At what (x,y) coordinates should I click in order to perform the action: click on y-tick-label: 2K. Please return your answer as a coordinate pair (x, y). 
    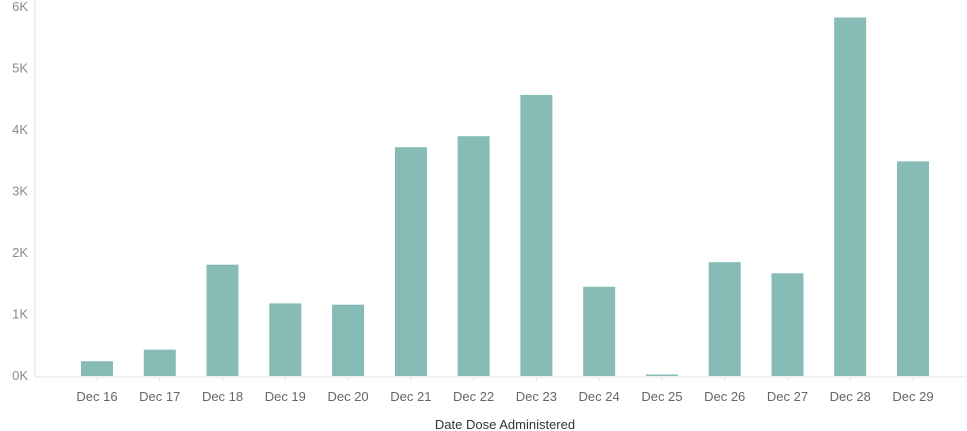
    Looking at the image, I should click on (20, 252).